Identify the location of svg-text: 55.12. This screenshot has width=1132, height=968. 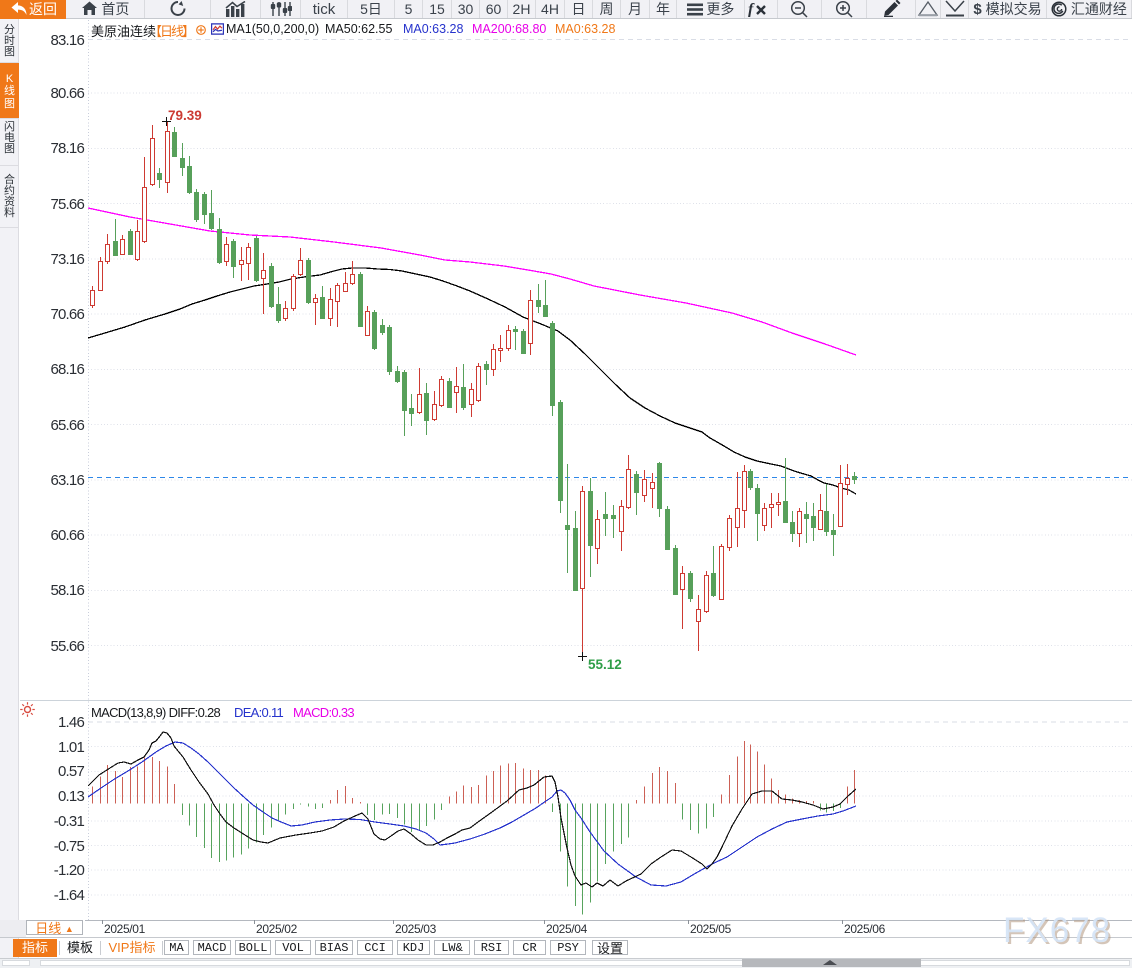
(605, 664).